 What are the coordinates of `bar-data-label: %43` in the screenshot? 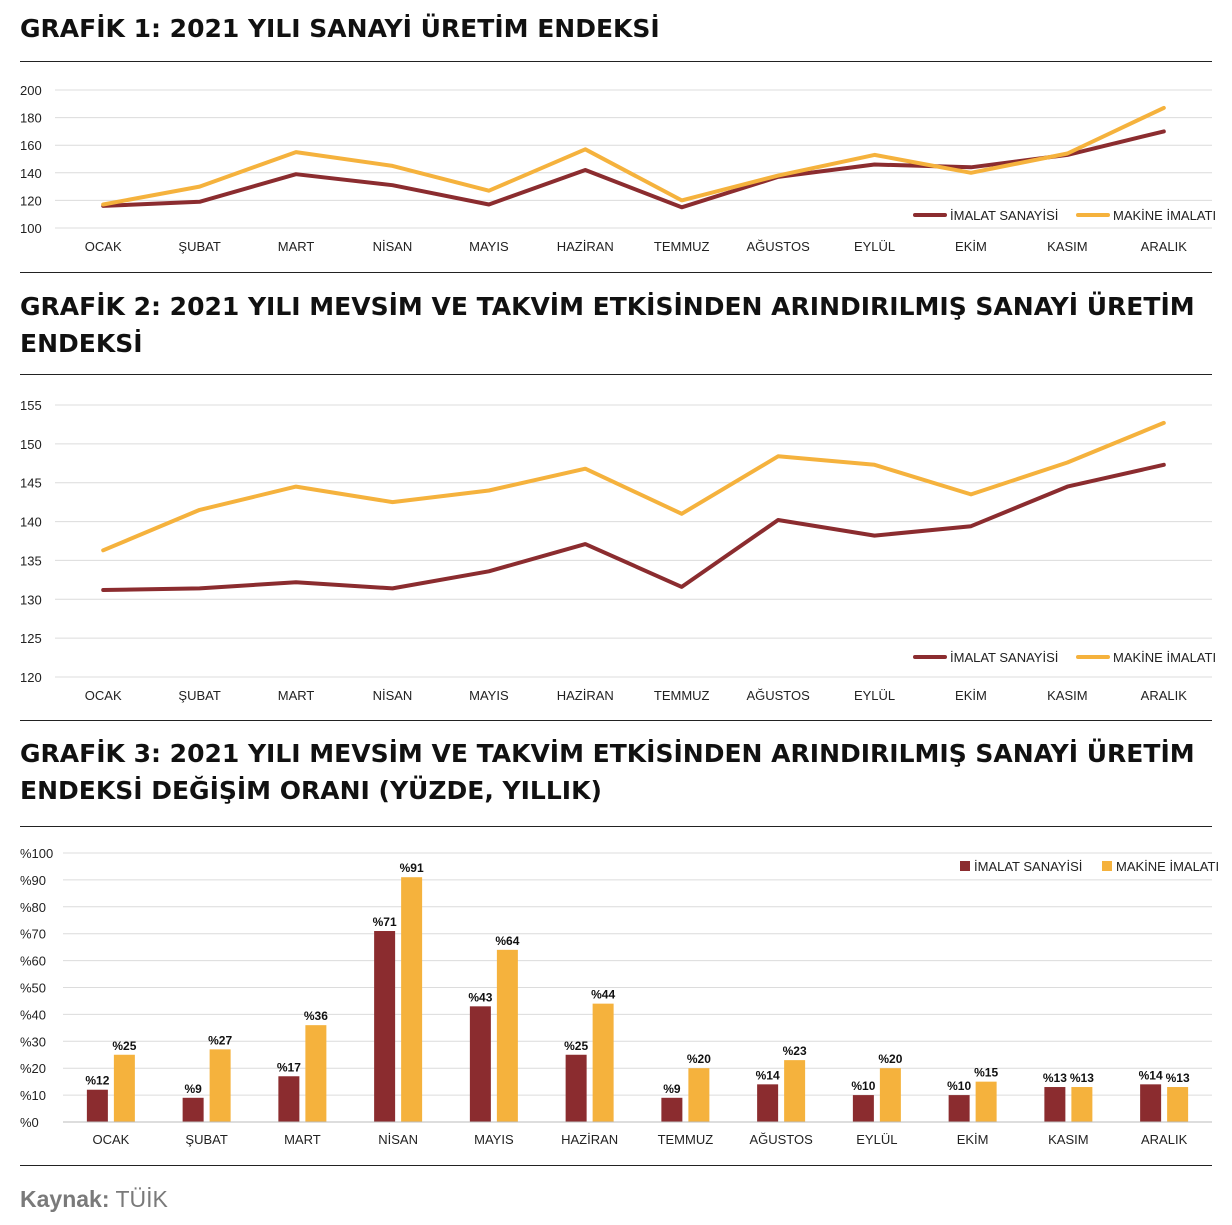 It's located at (480, 997).